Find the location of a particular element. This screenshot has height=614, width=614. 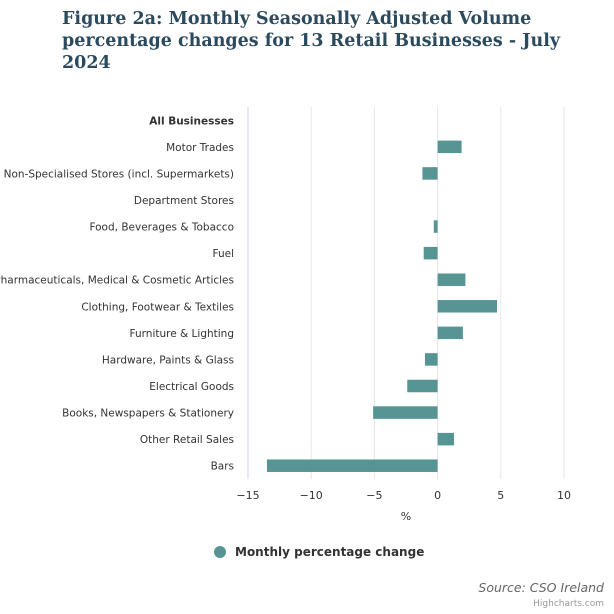

credits-link: Highcharts.com is located at coordinates (568, 604).